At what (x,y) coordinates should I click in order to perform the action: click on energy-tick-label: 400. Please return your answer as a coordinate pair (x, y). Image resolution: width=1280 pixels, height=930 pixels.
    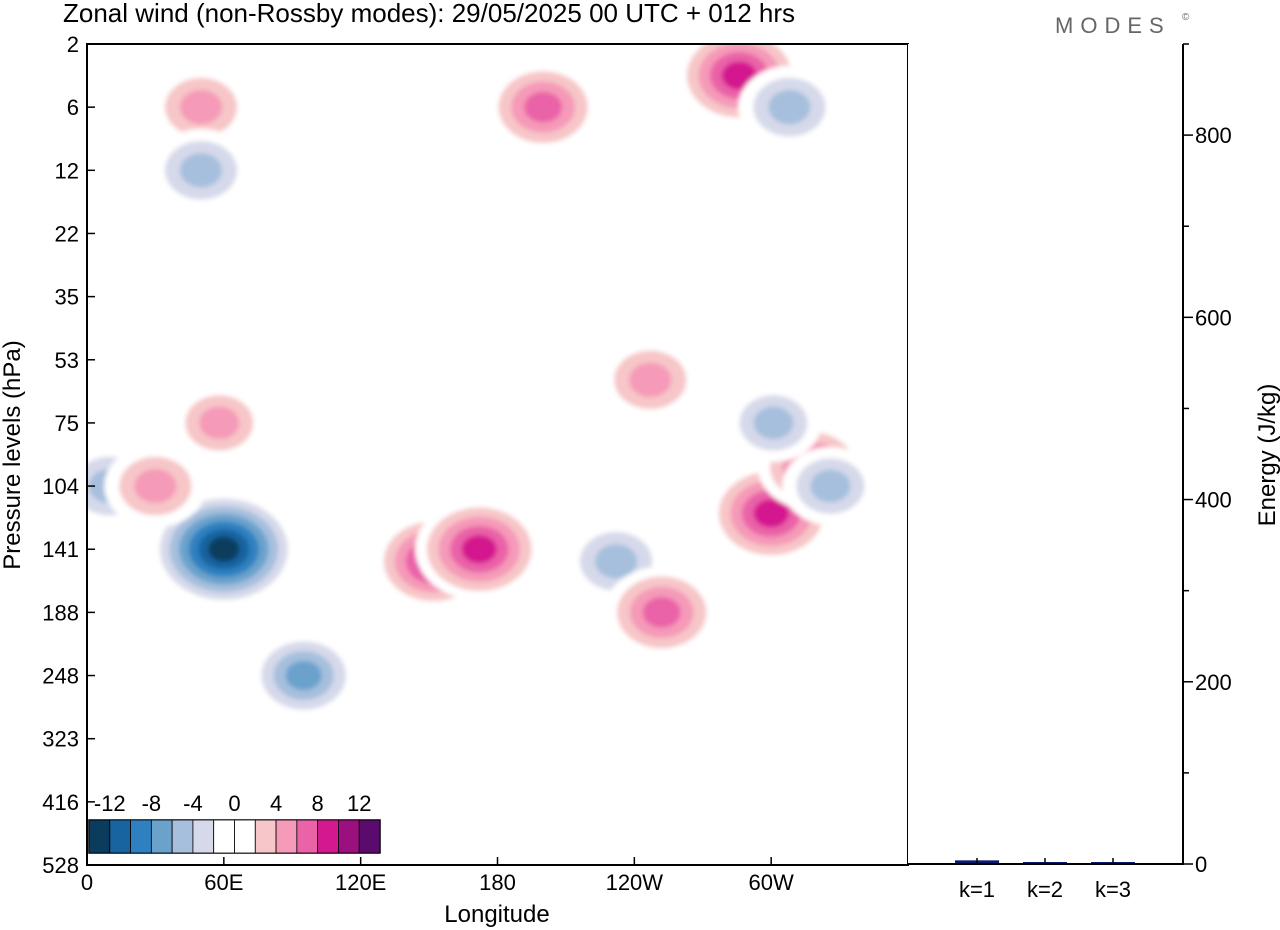
    Looking at the image, I should click on (1213, 500).